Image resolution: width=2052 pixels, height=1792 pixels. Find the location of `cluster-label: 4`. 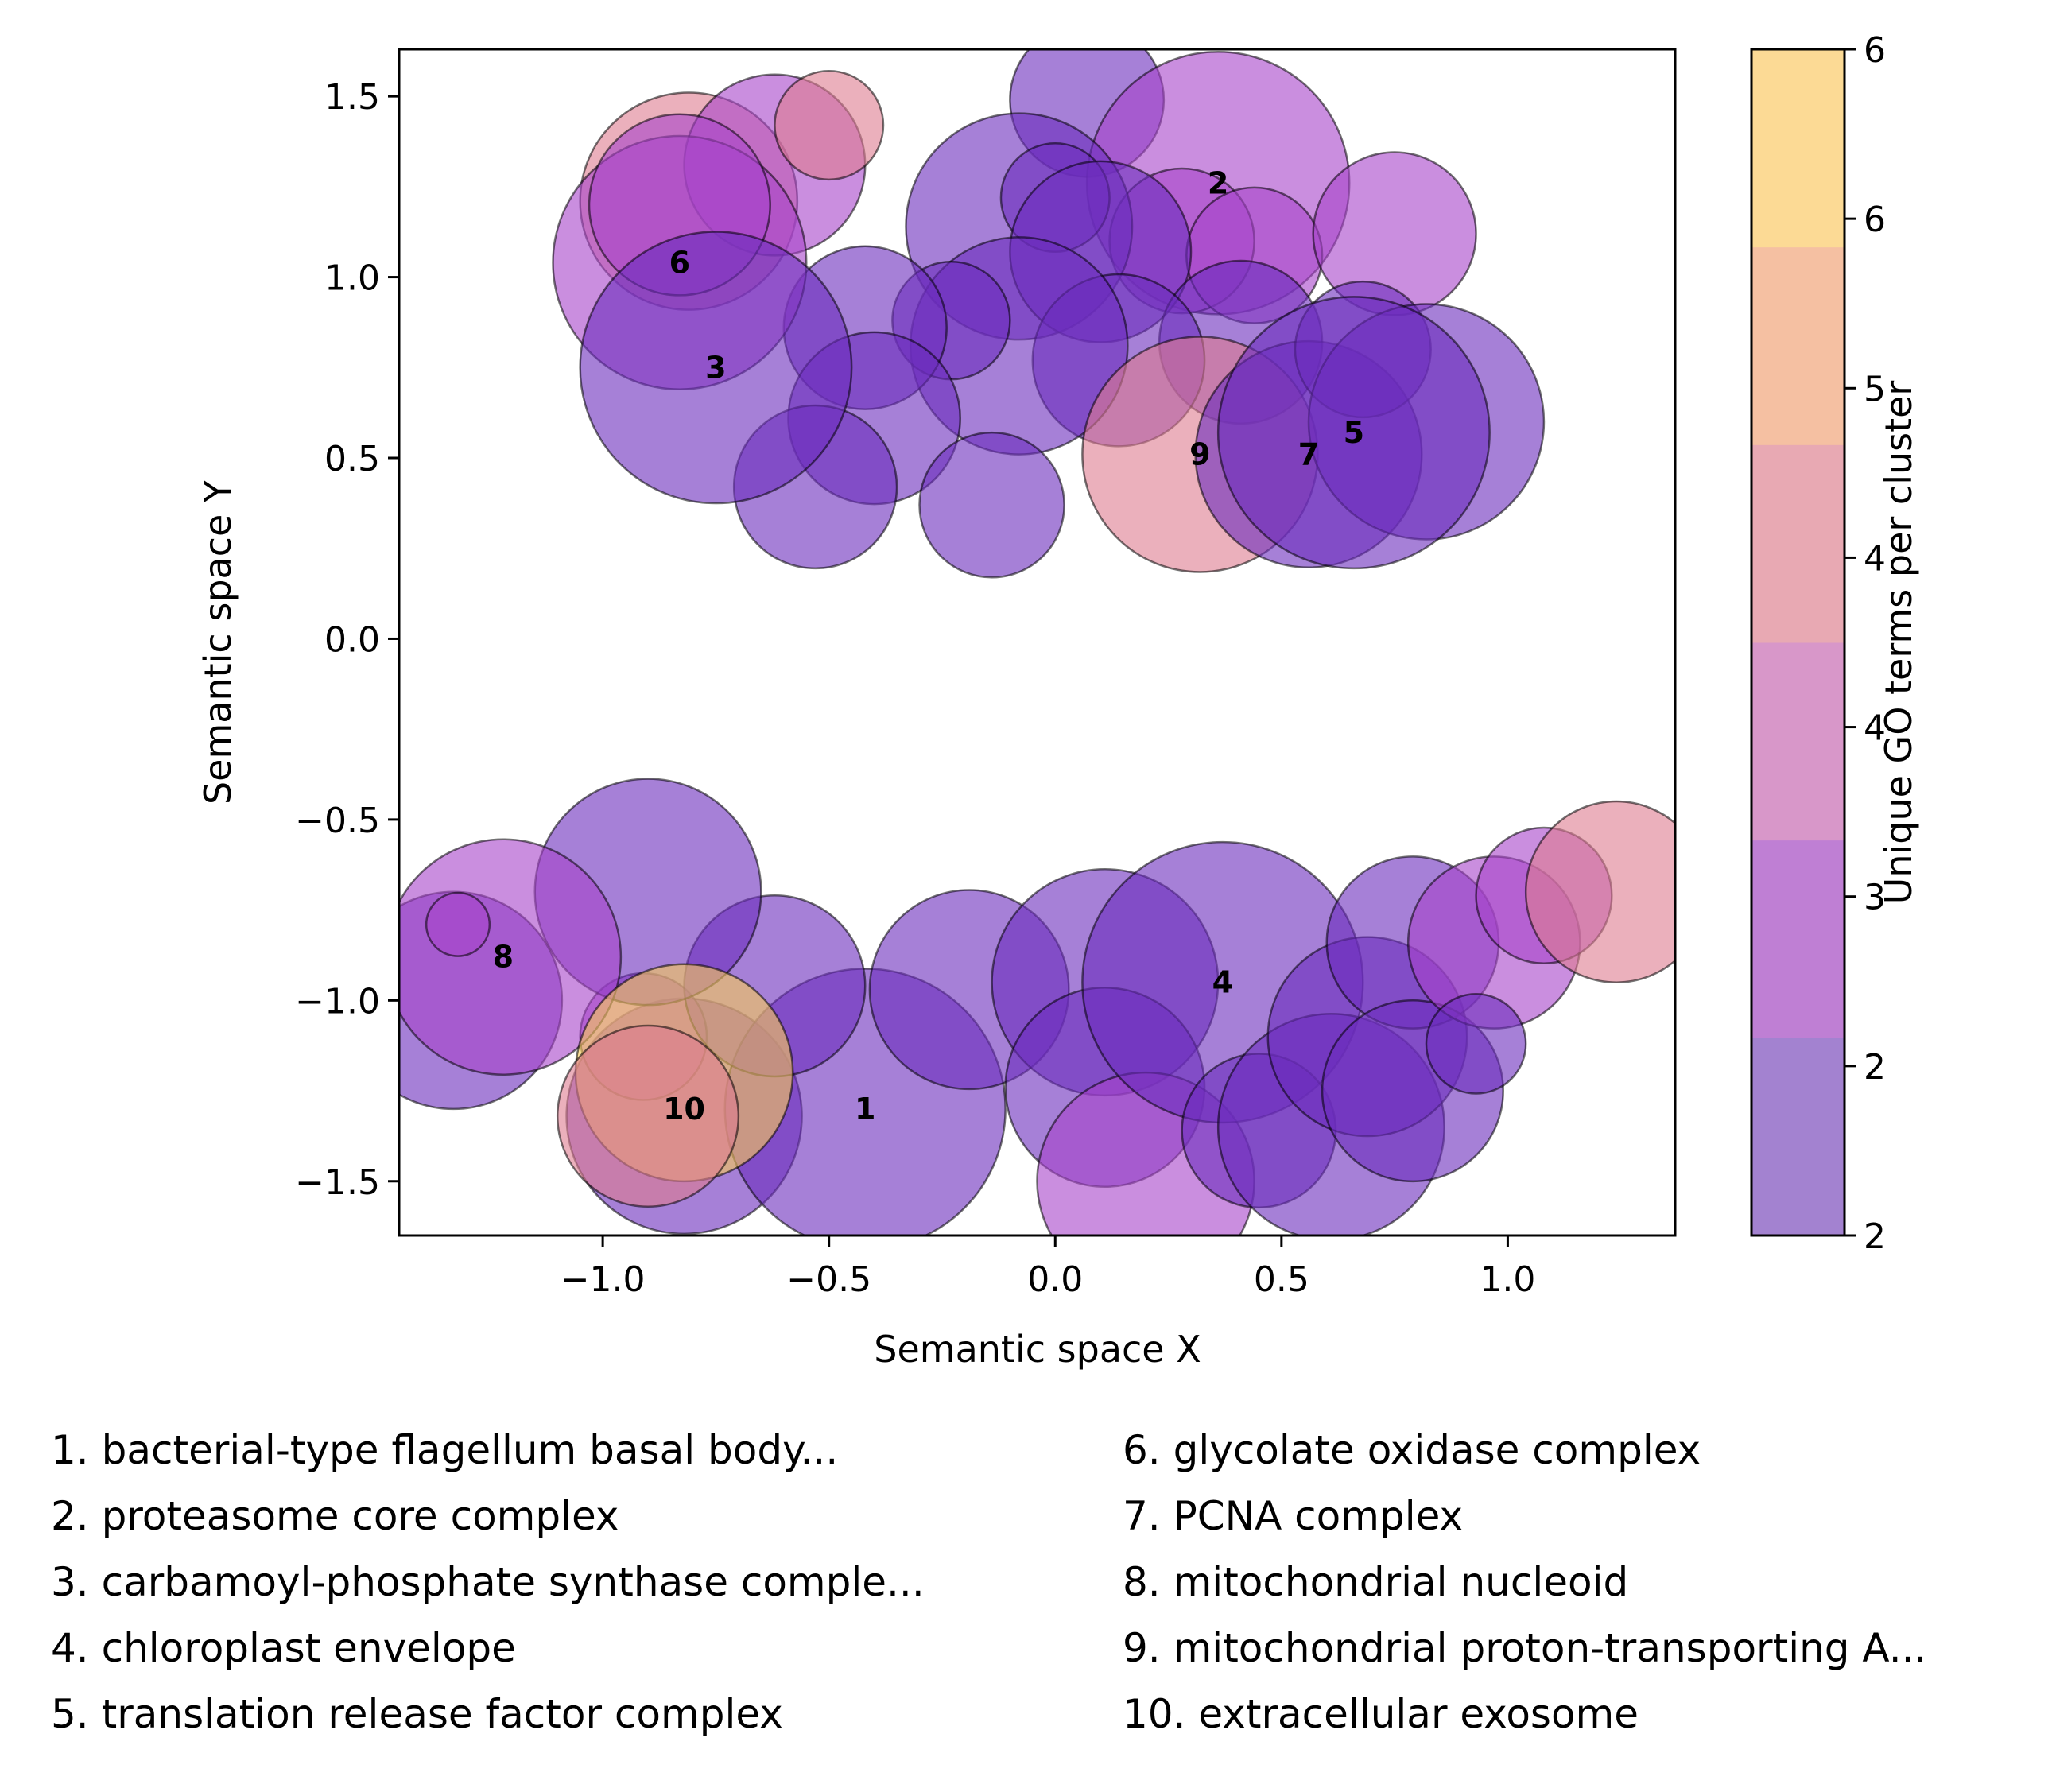

cluster-label: 4 is located at coordinates (1222, 982).